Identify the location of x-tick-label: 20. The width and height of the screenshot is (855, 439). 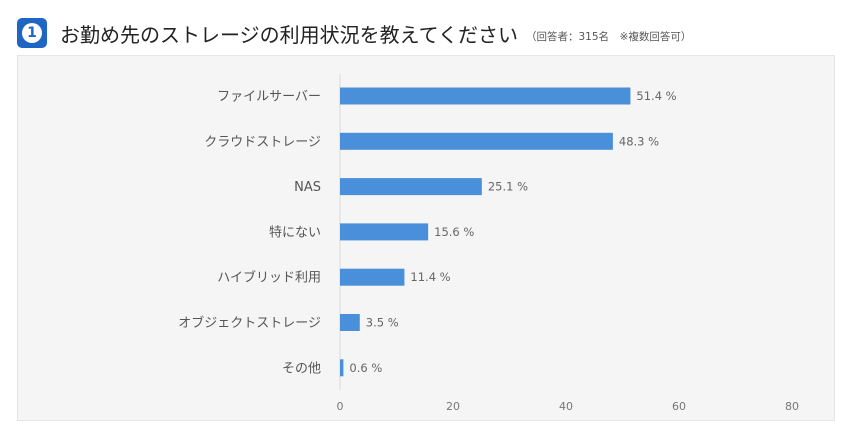
(453, 406).